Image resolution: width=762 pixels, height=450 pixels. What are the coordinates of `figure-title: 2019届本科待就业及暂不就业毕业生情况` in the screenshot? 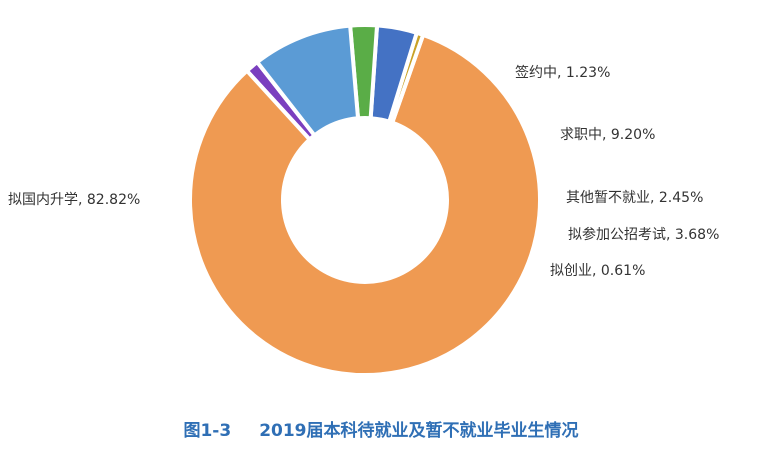 It's located at (419, 431).